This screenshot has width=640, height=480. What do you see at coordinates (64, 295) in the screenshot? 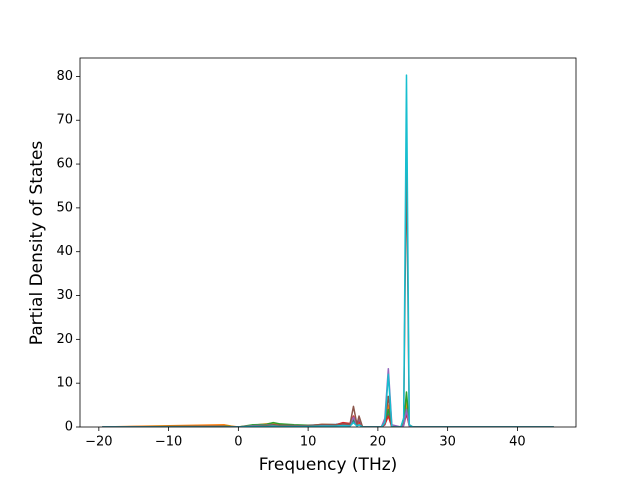
I see `y-tick-label: 30` at bounding box center [64, 295].